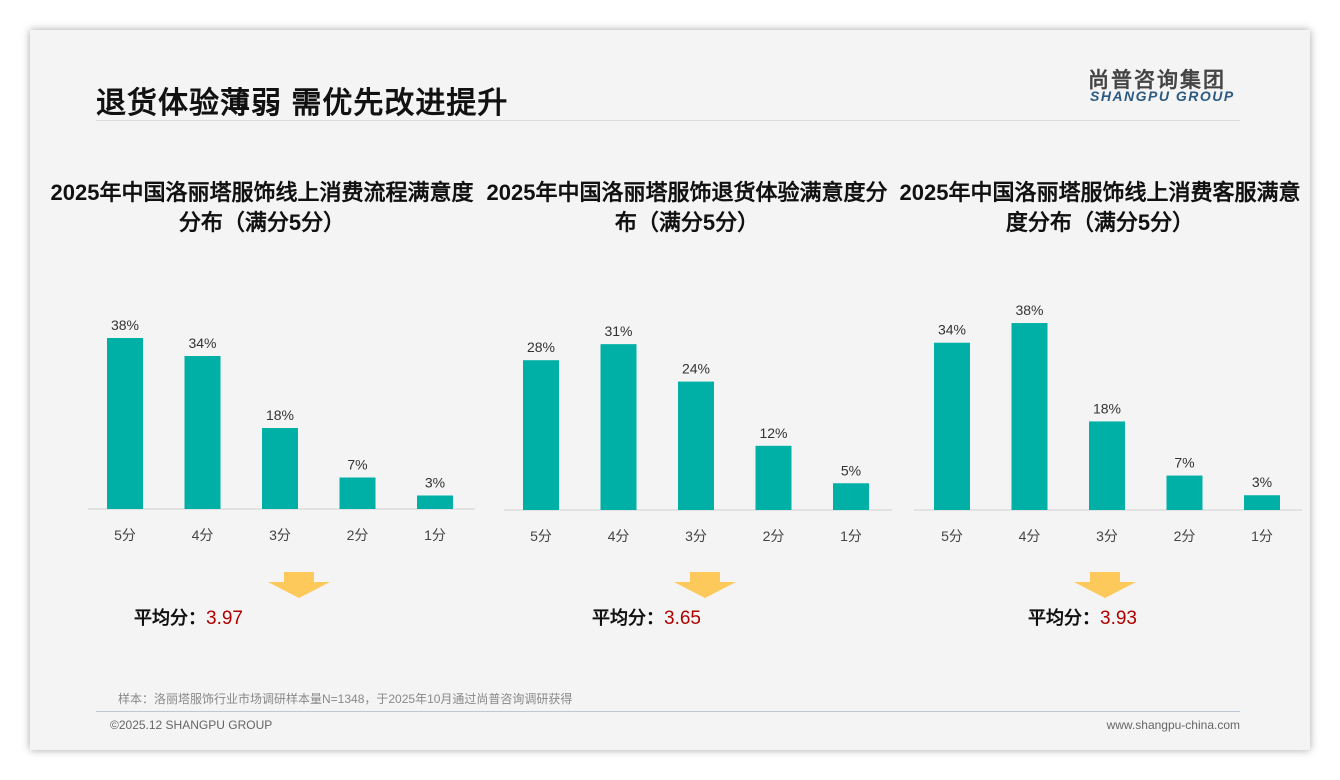 The image size is (1340, 780). What do you see at coordinates (191, 725) in the screenshot?
I see `copyright: ©2025.12 SHANGPU GROUP` at bounding box center [191, 725].